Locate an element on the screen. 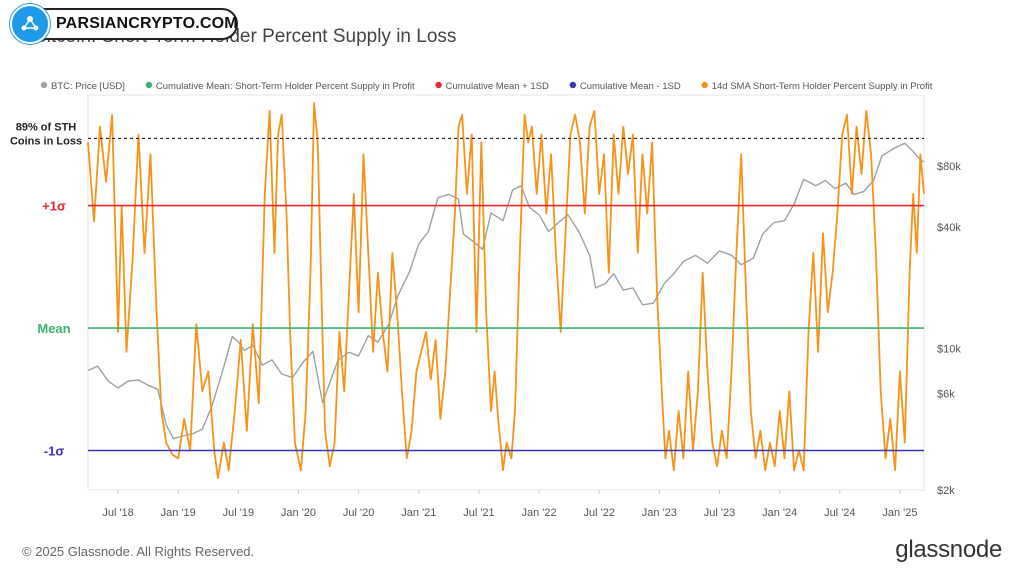 The image size is (1024, 577). x-tick-label-7: Jan '22 is located at coordinates (539, 513).